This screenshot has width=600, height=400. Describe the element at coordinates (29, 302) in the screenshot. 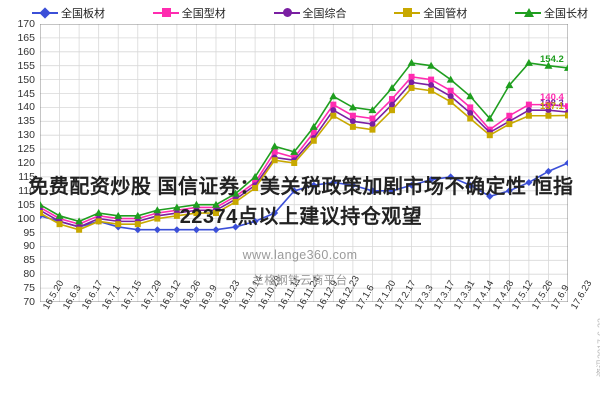

I see `y-tick-label: 70` at that location.